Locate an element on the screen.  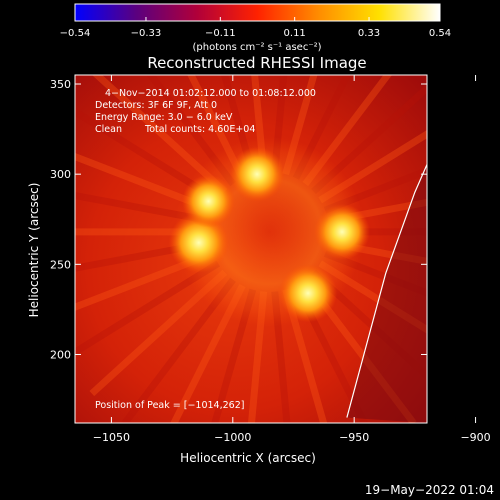
annotation-energy: Energy Range: 3.0 − 6.0 keV is located at coordinates (164, 117).